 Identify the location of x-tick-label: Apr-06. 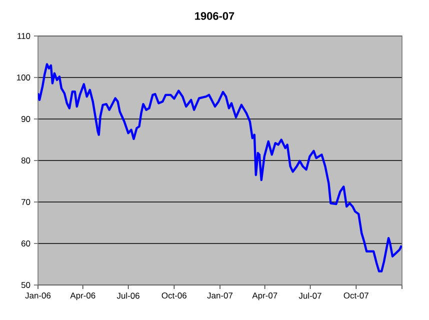
(83, 296).